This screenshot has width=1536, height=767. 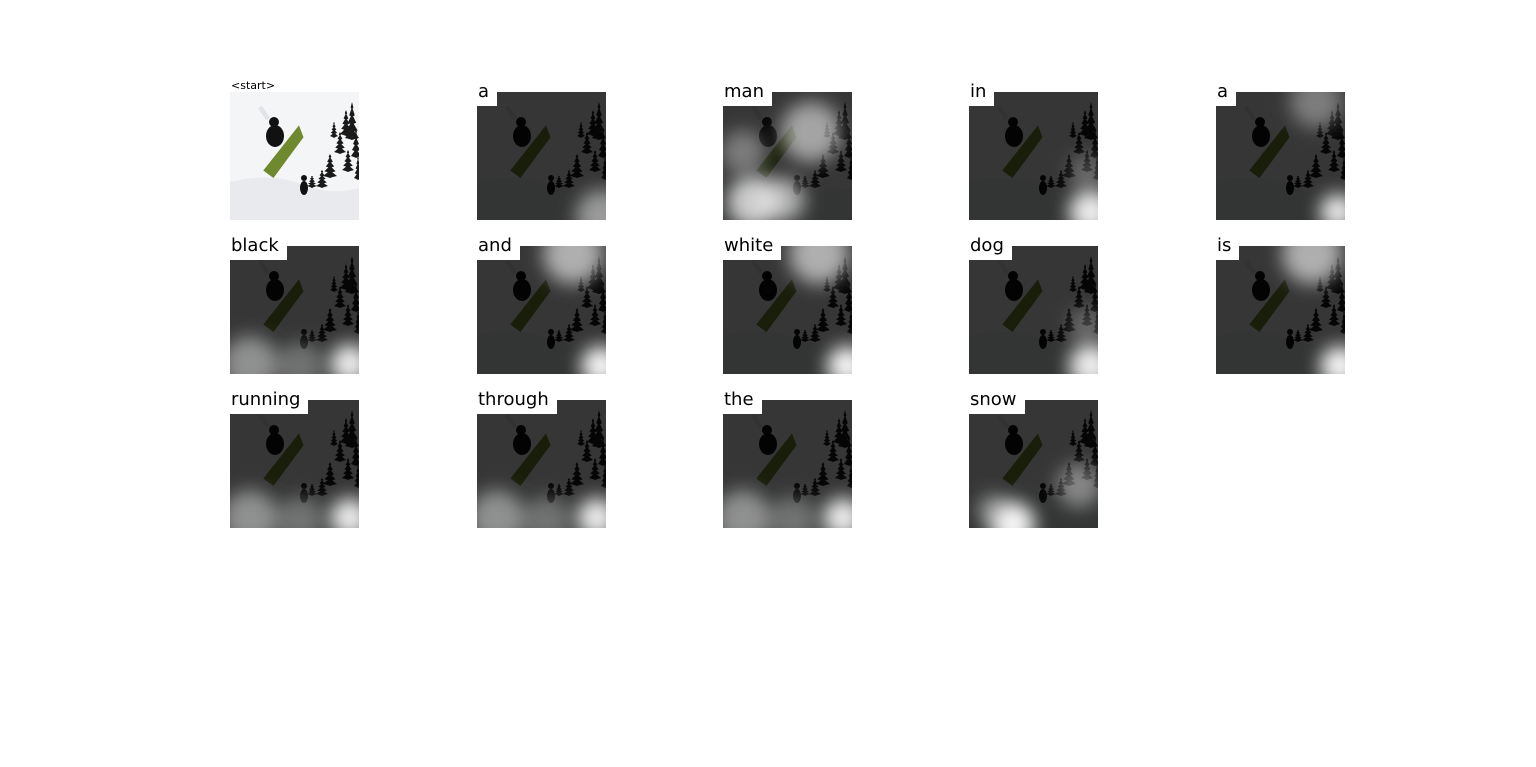 I want to click on panel-word-1: a, so click(x=541, y=149).